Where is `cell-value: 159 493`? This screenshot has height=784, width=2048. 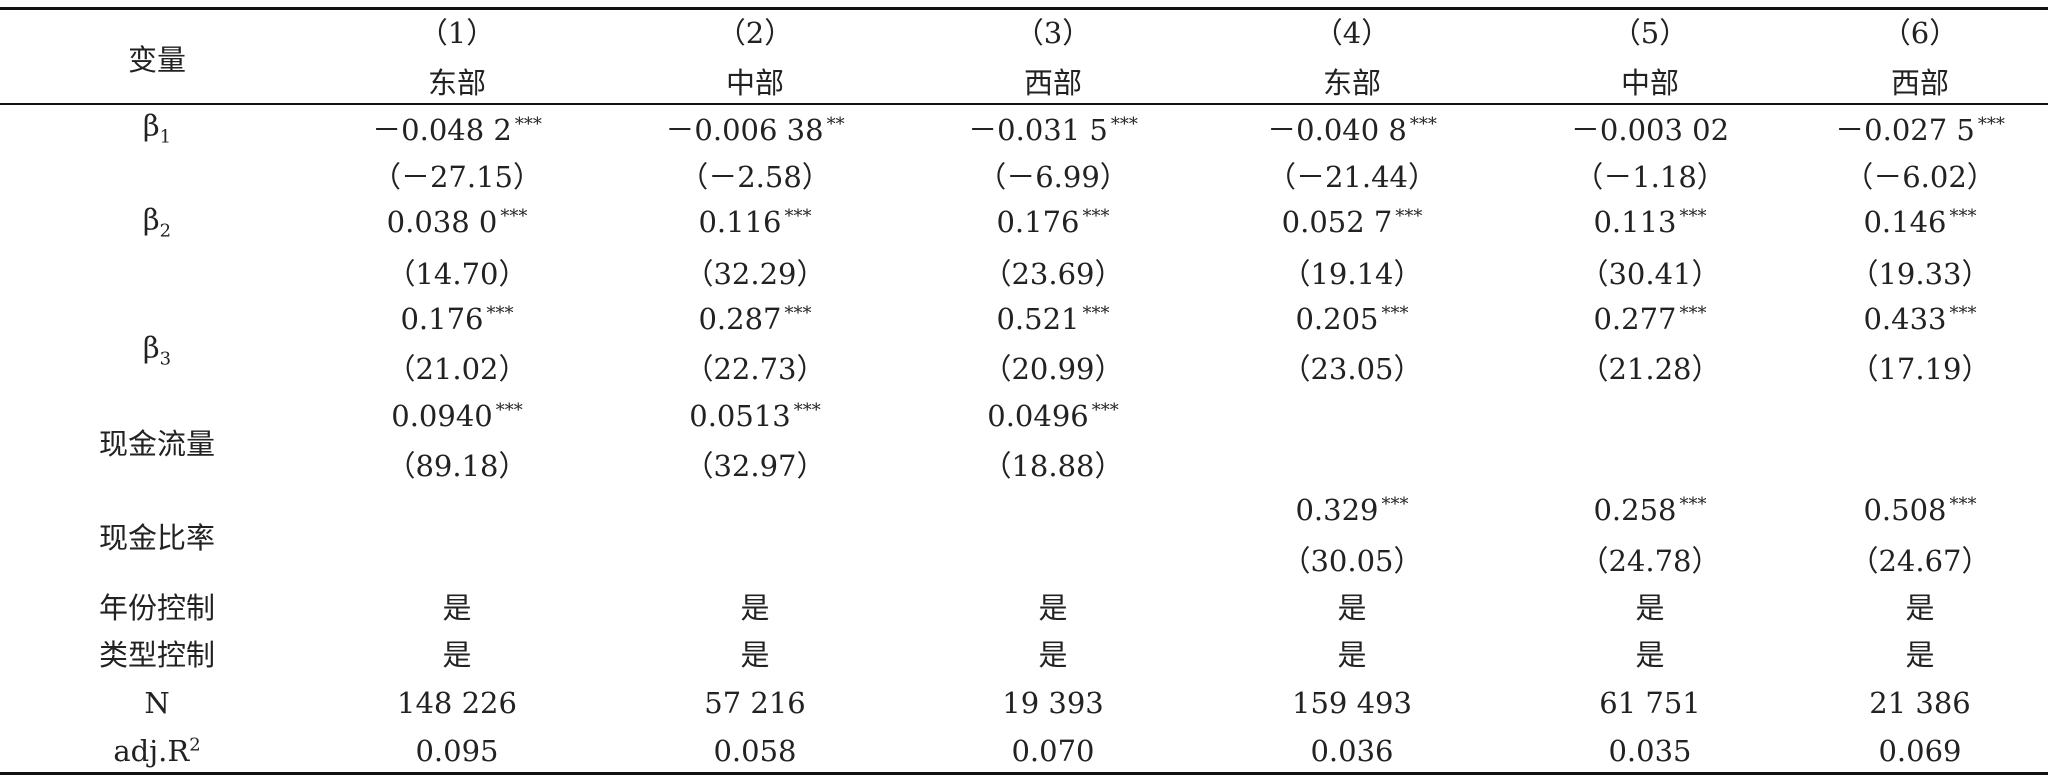
cell-value: 159 493 is located at coordinates (1352, 703).